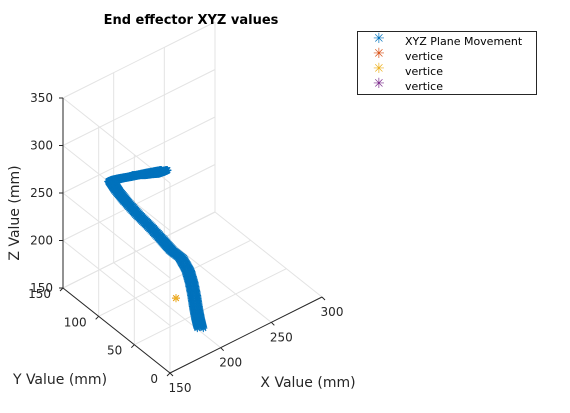  What do you see at coordinates (59, 380) in the screenshot?
I see `y-axis-label: Y Value (mm)` at bounding box center [59, 380].